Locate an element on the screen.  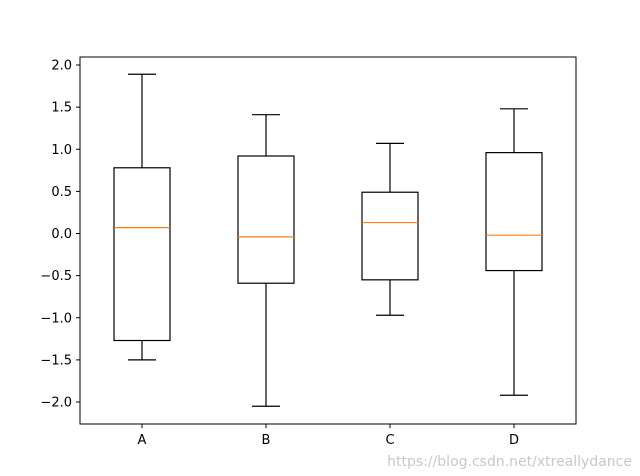
y-tick-label: −0.5 is located at coordinates (56, 276).